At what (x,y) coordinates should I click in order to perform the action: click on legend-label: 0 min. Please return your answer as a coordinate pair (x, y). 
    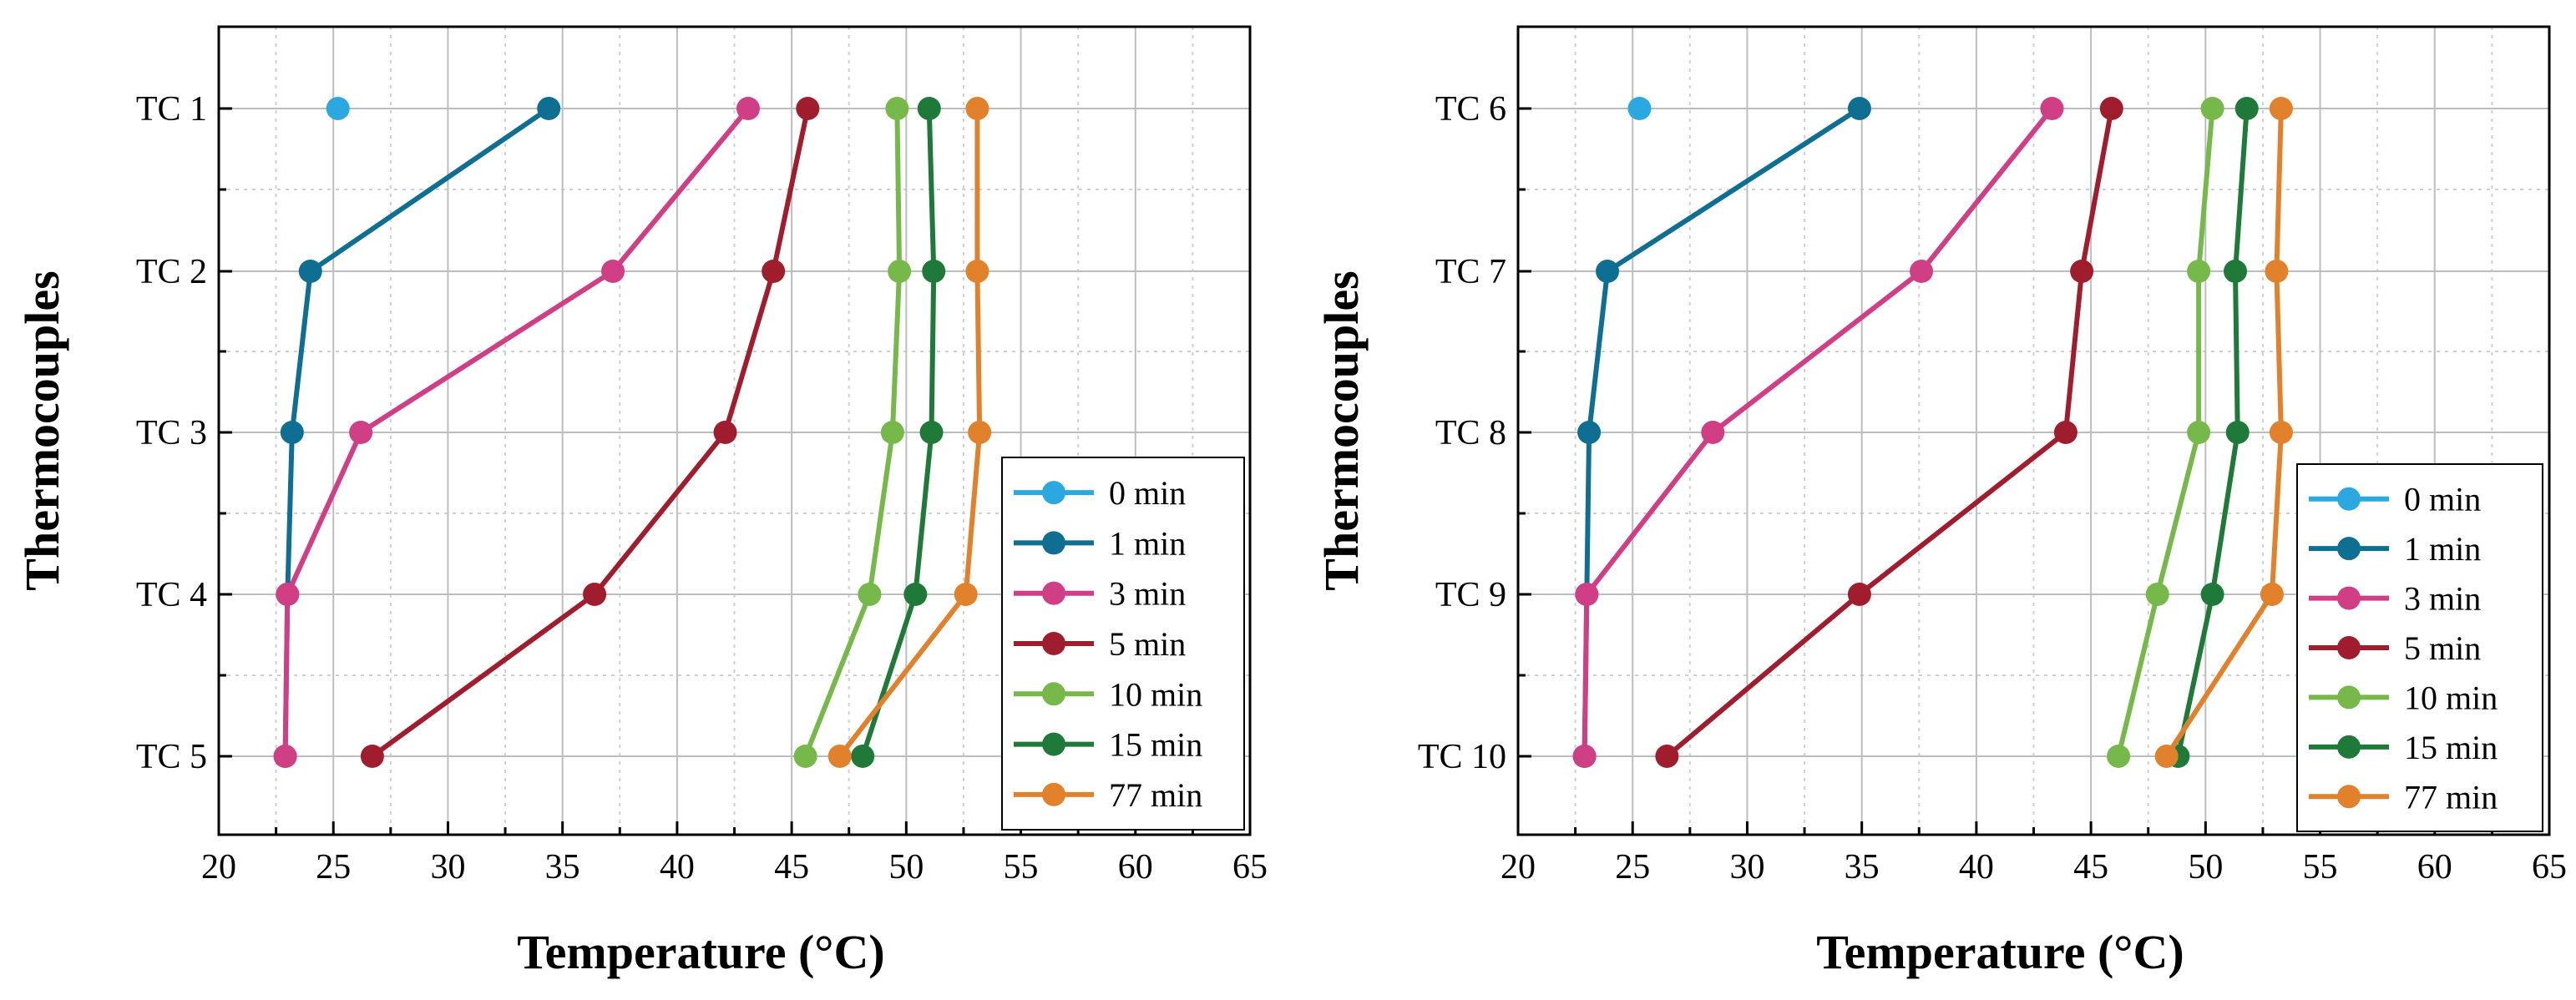
    Looking at the image, I should click on (2442, 499).